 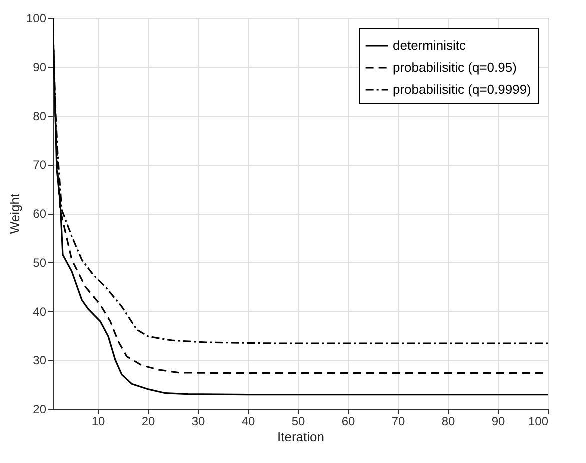 I want to click on x-axis-title: Iteration, so click(x=301, y=437).